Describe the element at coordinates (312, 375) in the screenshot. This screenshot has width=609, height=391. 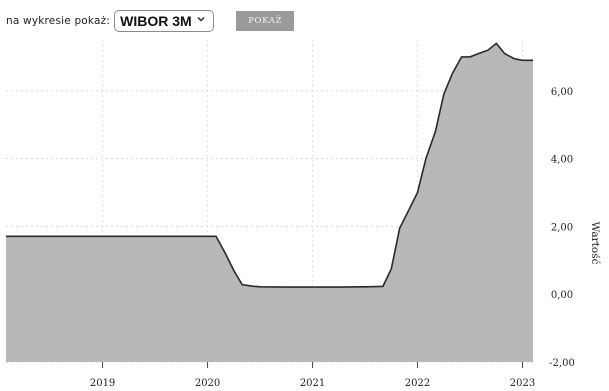
I see `x-axis-ticks: 2019 2020 2021 2022 2023` at that location.